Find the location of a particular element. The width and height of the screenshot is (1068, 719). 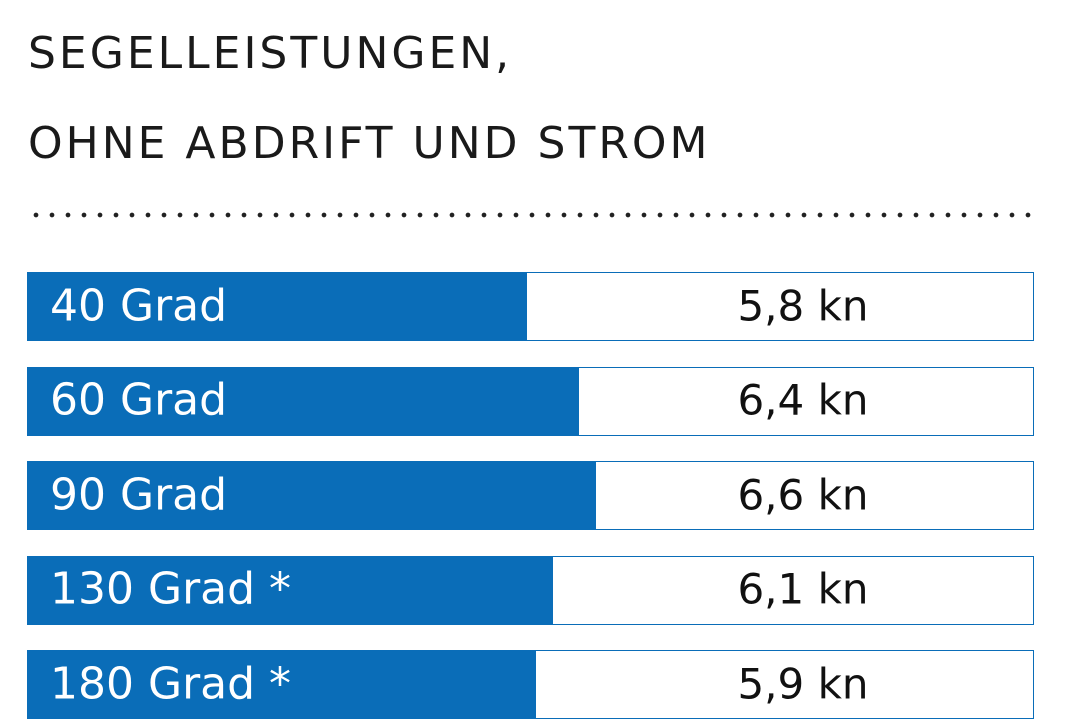

bar-category-label: 90 Grad is located at coordinates (139, 494).